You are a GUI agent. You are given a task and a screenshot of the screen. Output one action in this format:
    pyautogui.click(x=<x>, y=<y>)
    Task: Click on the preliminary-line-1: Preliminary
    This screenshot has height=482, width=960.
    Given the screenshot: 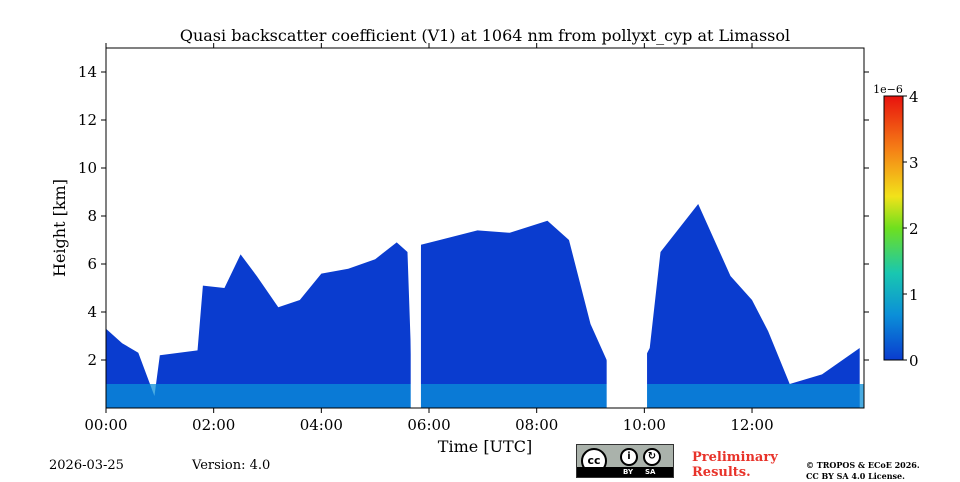 What is the action you would take?
    pyautogui.click(x=735, y=457)
    